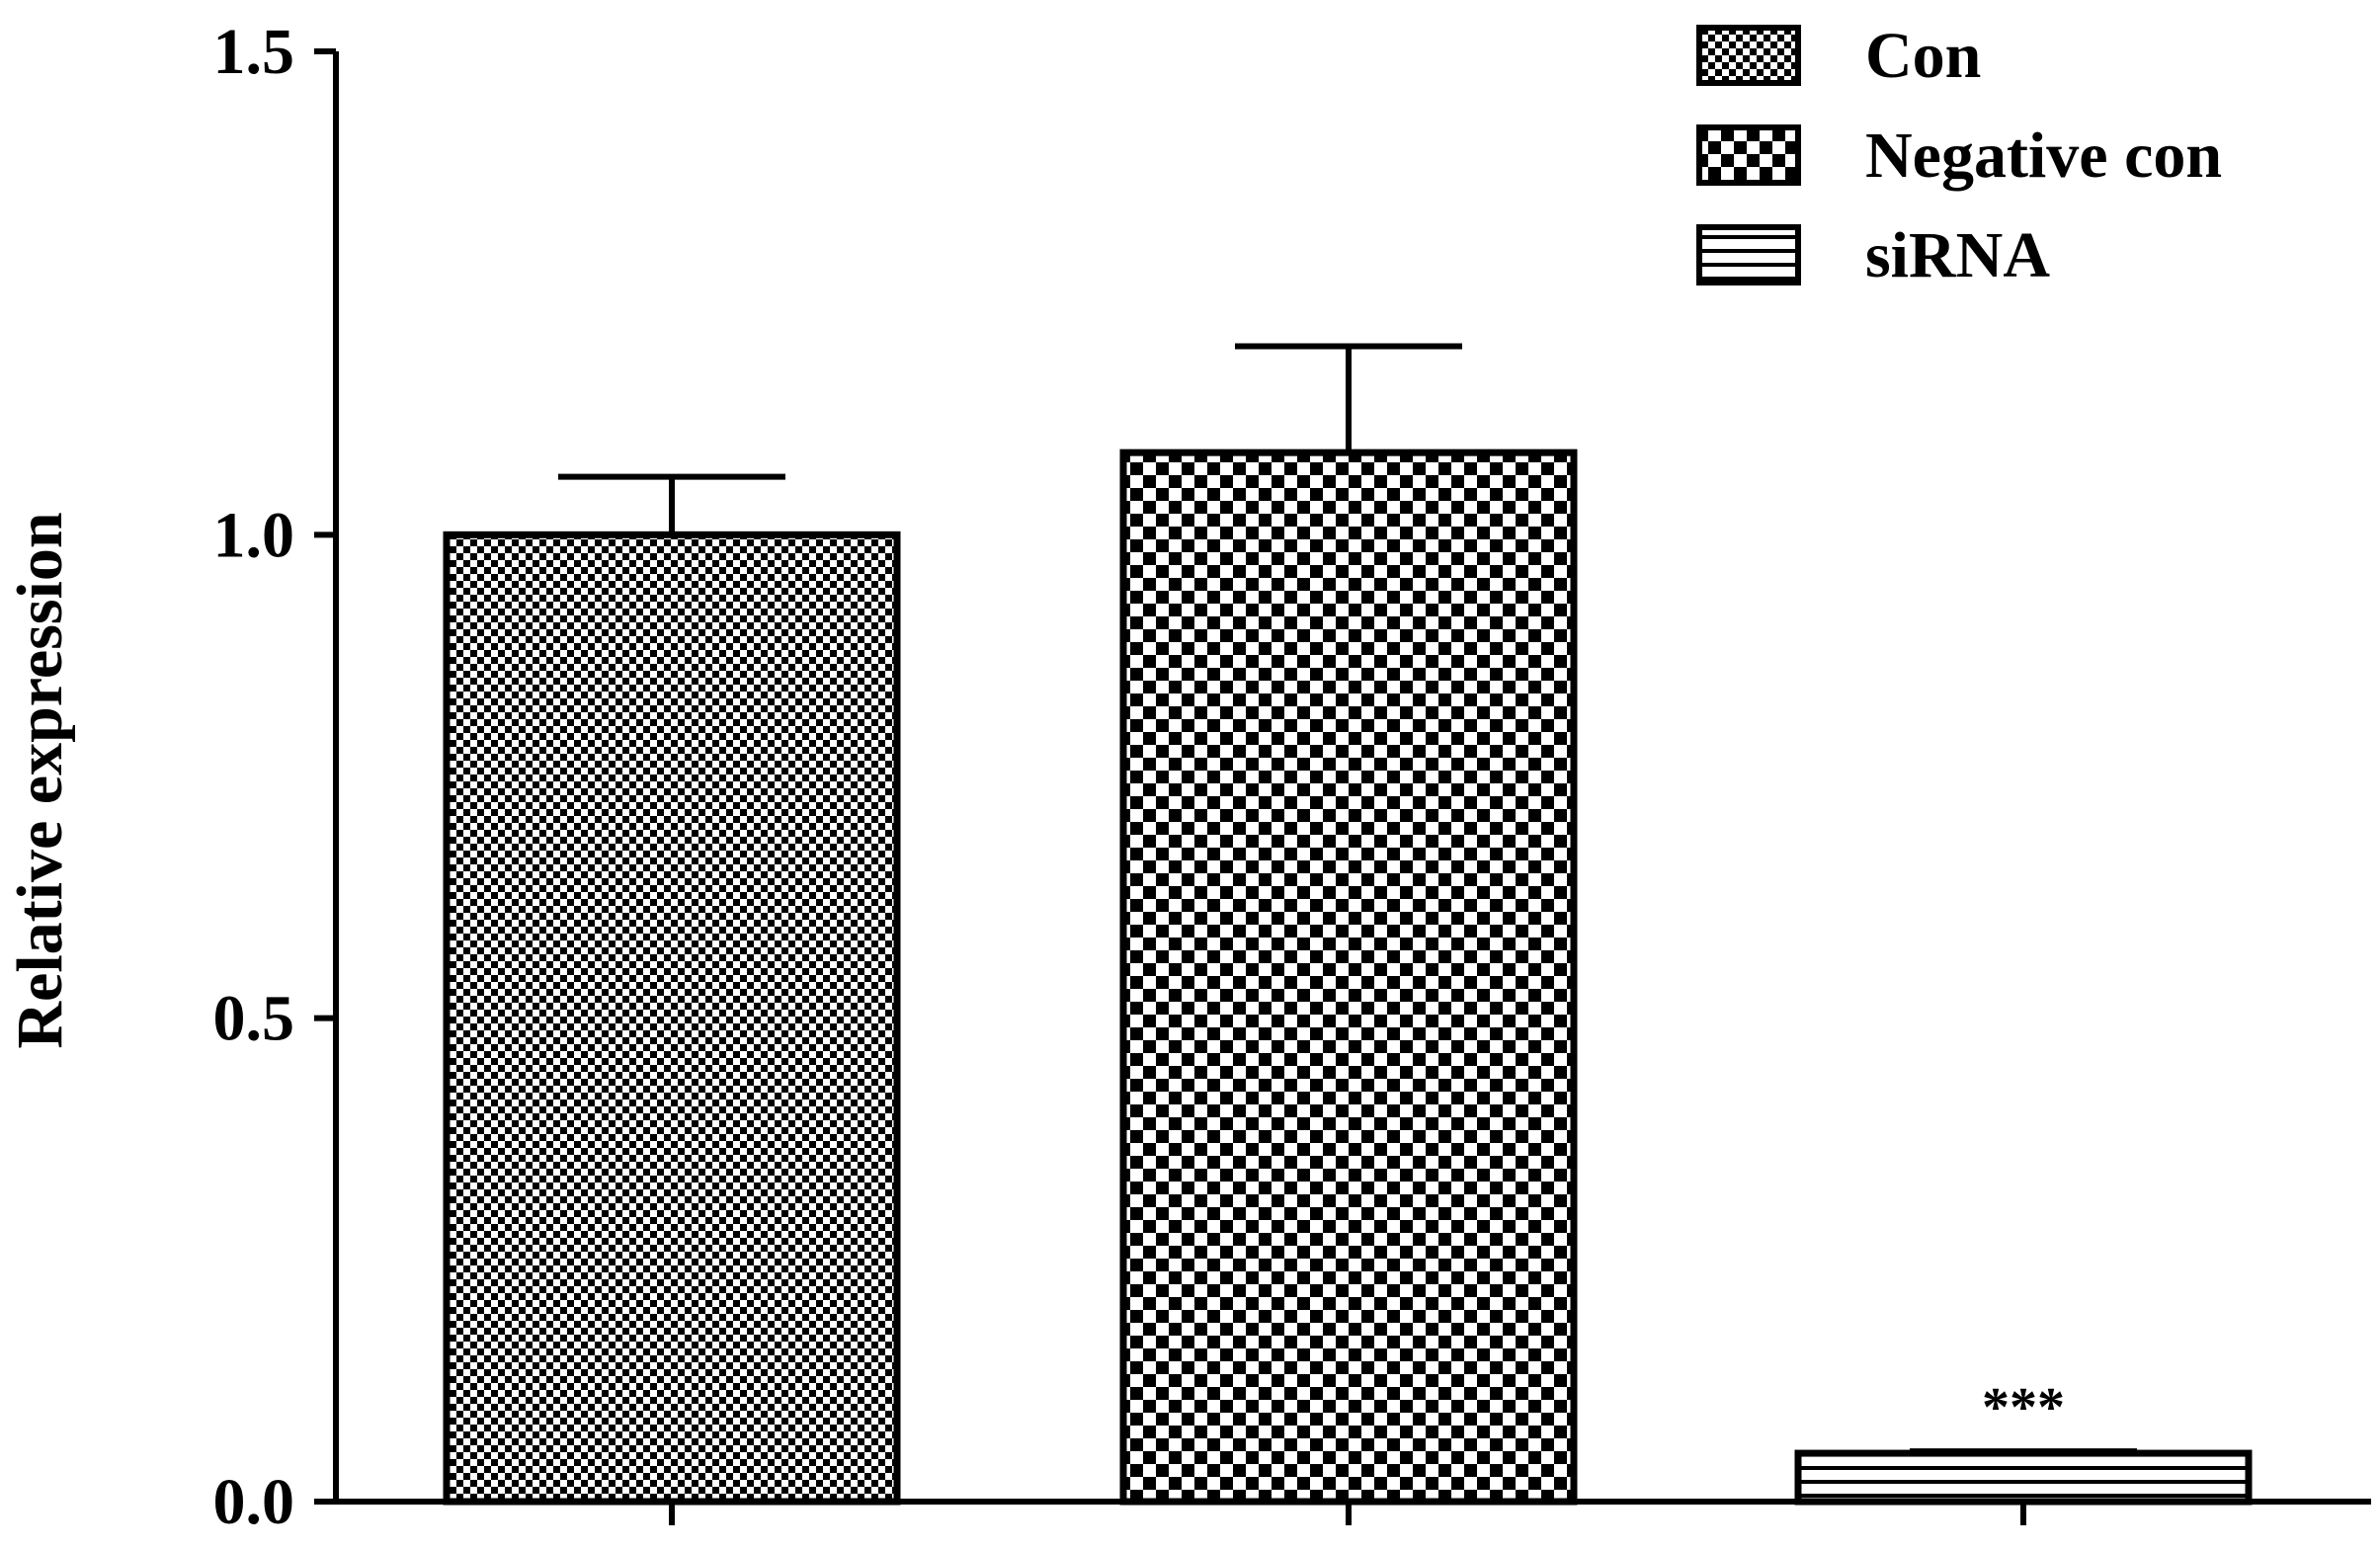 This screenshot has width=2380, height=1550. What do you see at coordinates (1348, 977) in the screenshot?
I see `bar-negative-con` at bounding box center [1348, 977].